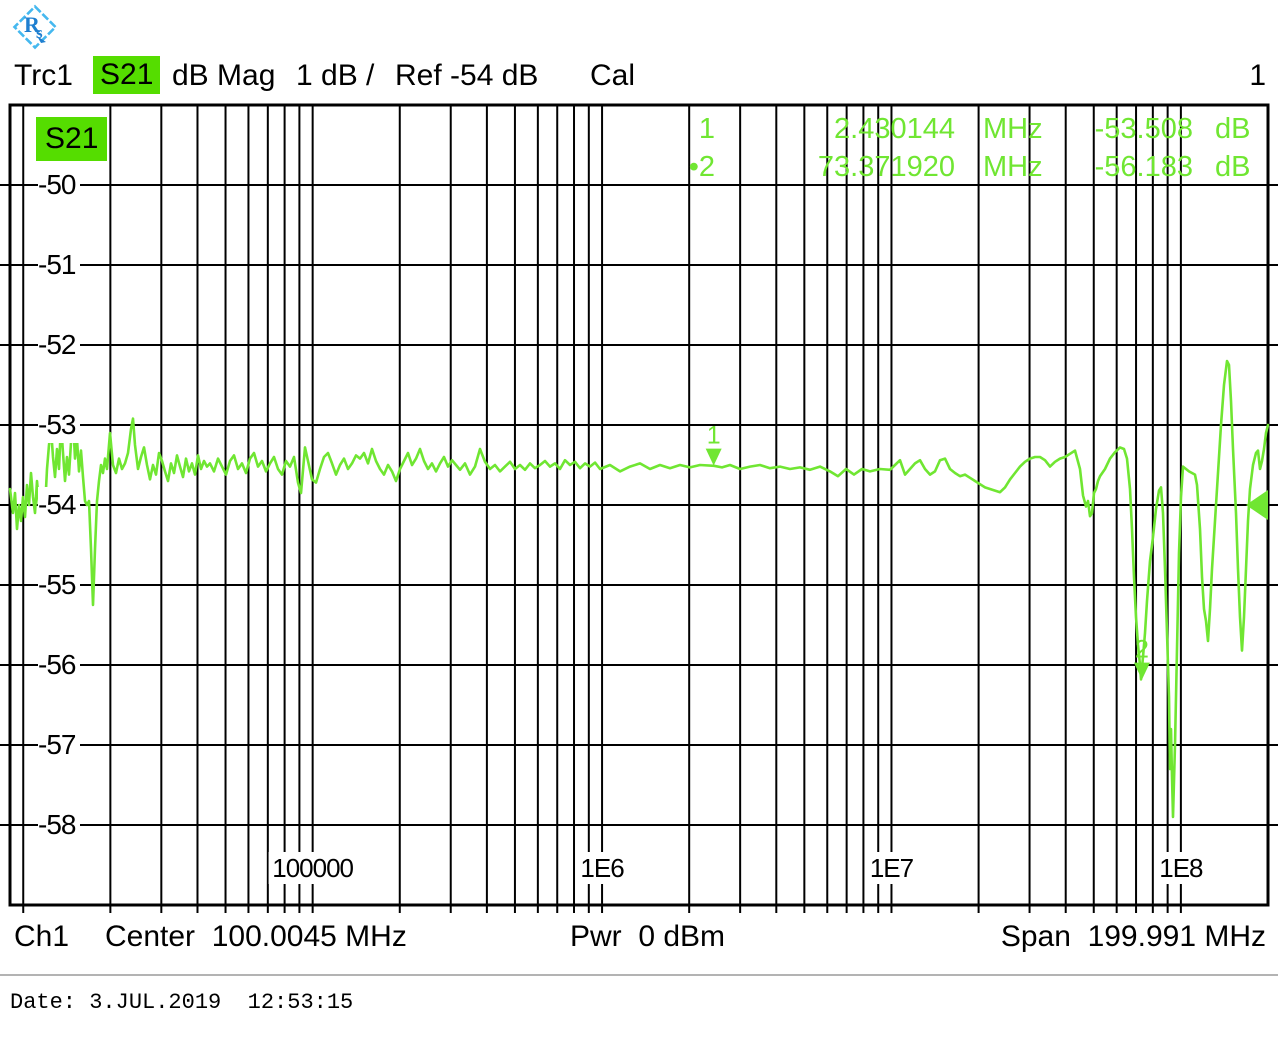  What do you see at coordinates (224, 75) in the screenshot?
I see `trace-format-label: dB Mag` at bounding box center [224, 75].